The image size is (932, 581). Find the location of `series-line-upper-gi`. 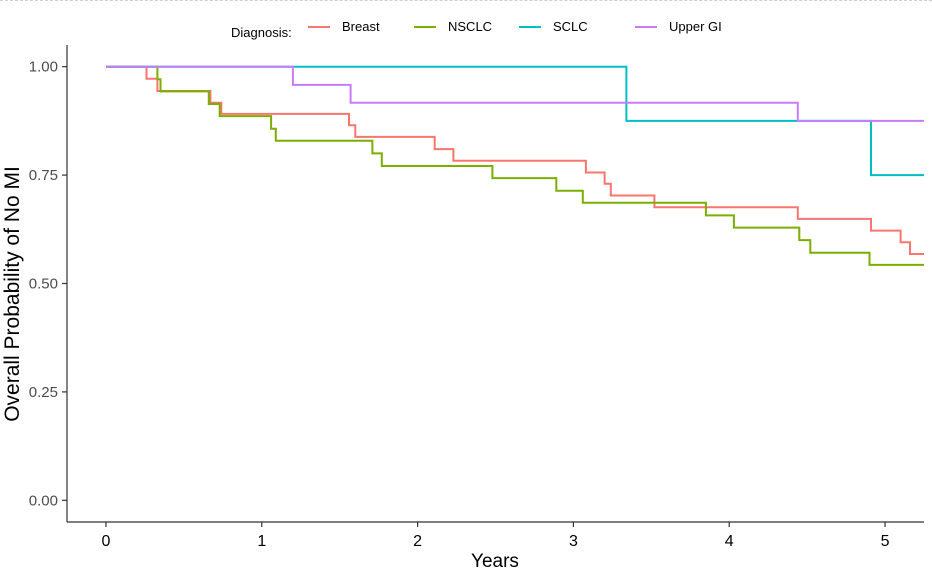

series-line-upper-gi is located at coordinates (515, 93).